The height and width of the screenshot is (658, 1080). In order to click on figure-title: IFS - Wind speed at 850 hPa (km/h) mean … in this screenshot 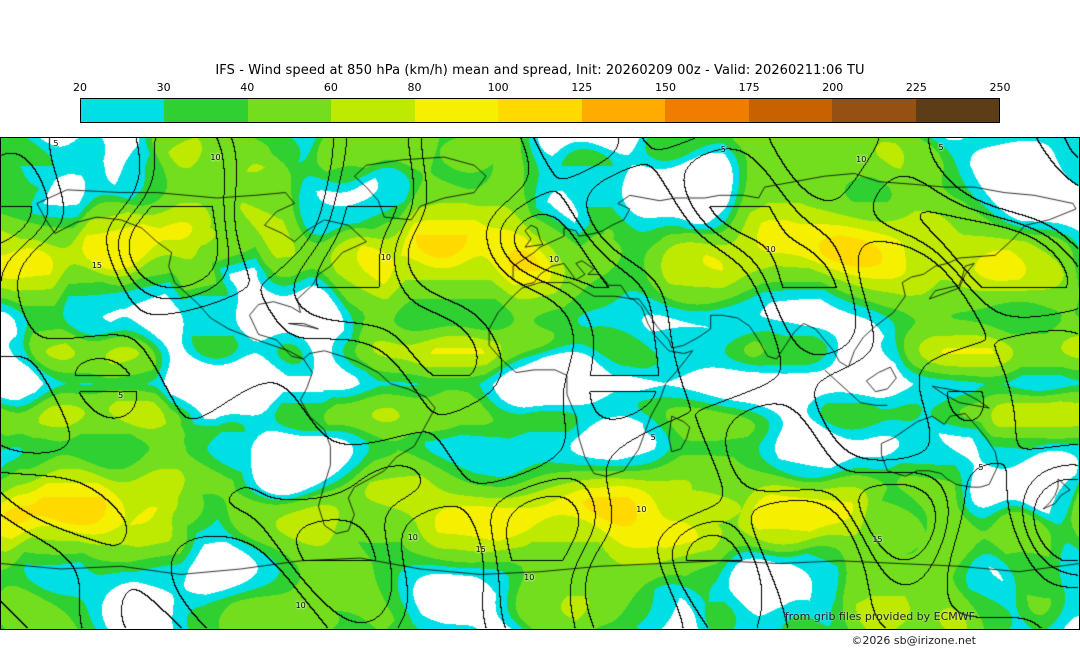, I will do `click(540, 70)`.